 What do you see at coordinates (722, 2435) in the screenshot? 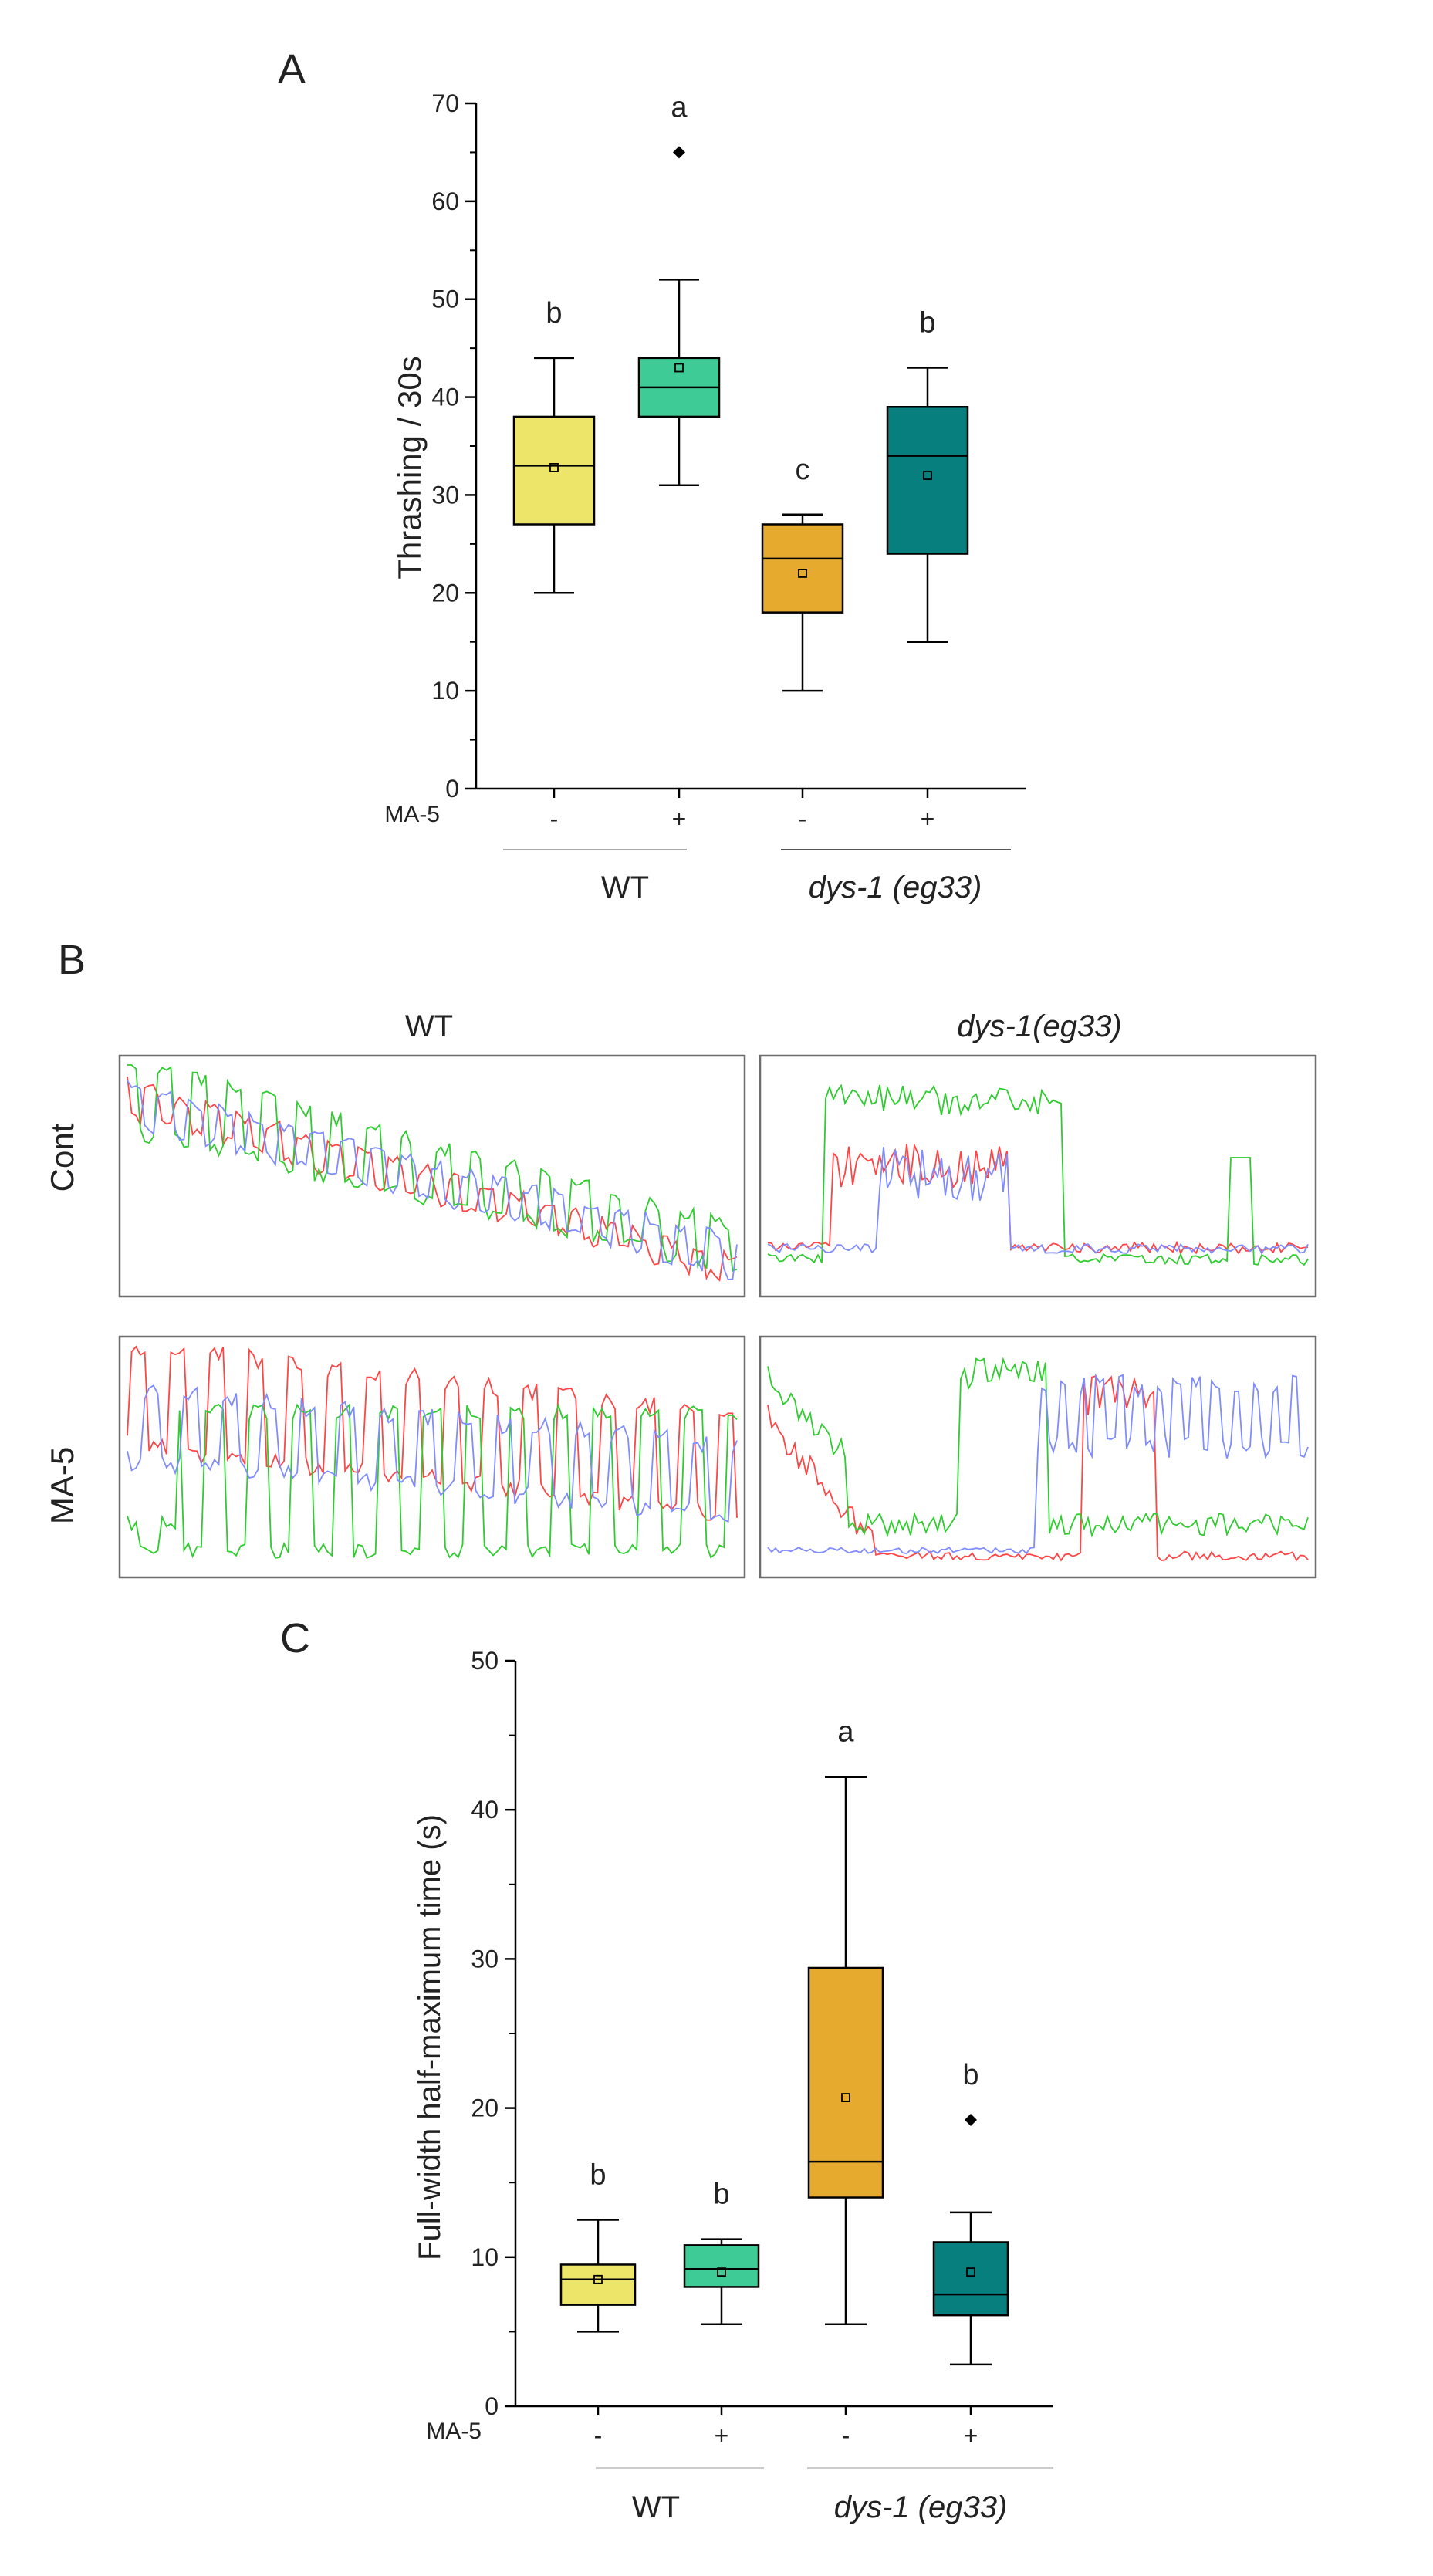
I see `panel-c-treatment-label-2: +` at bounding box center [722, 2435].